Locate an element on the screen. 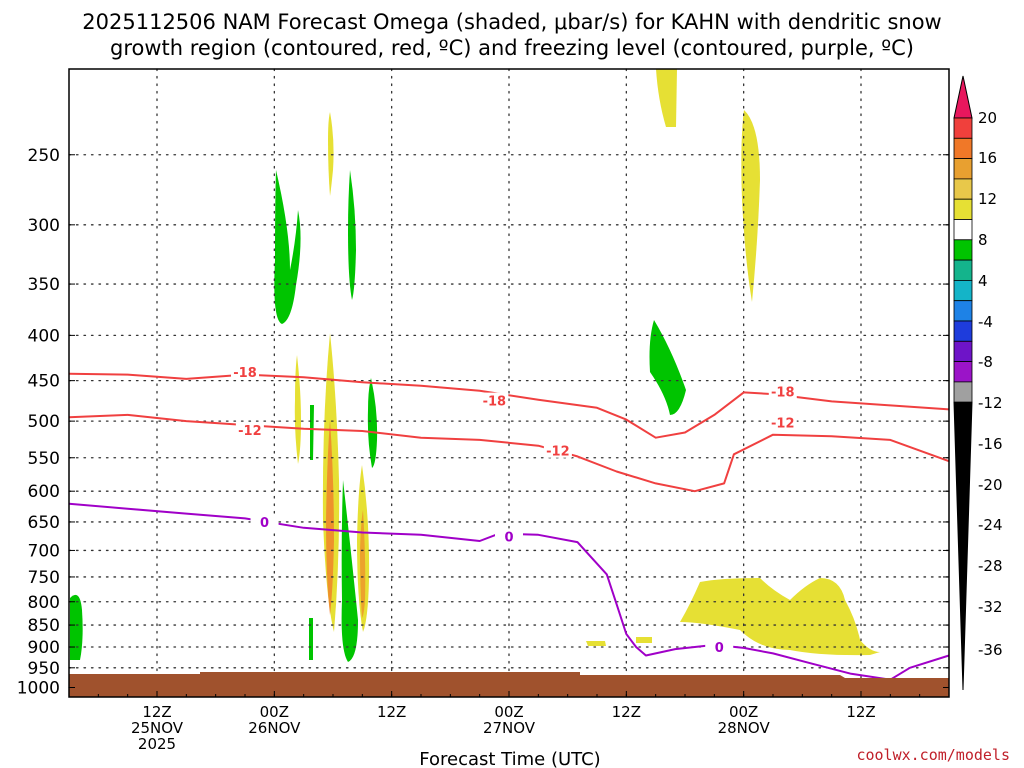  y-tick-label: 550 is located at coordinates (44, 459).